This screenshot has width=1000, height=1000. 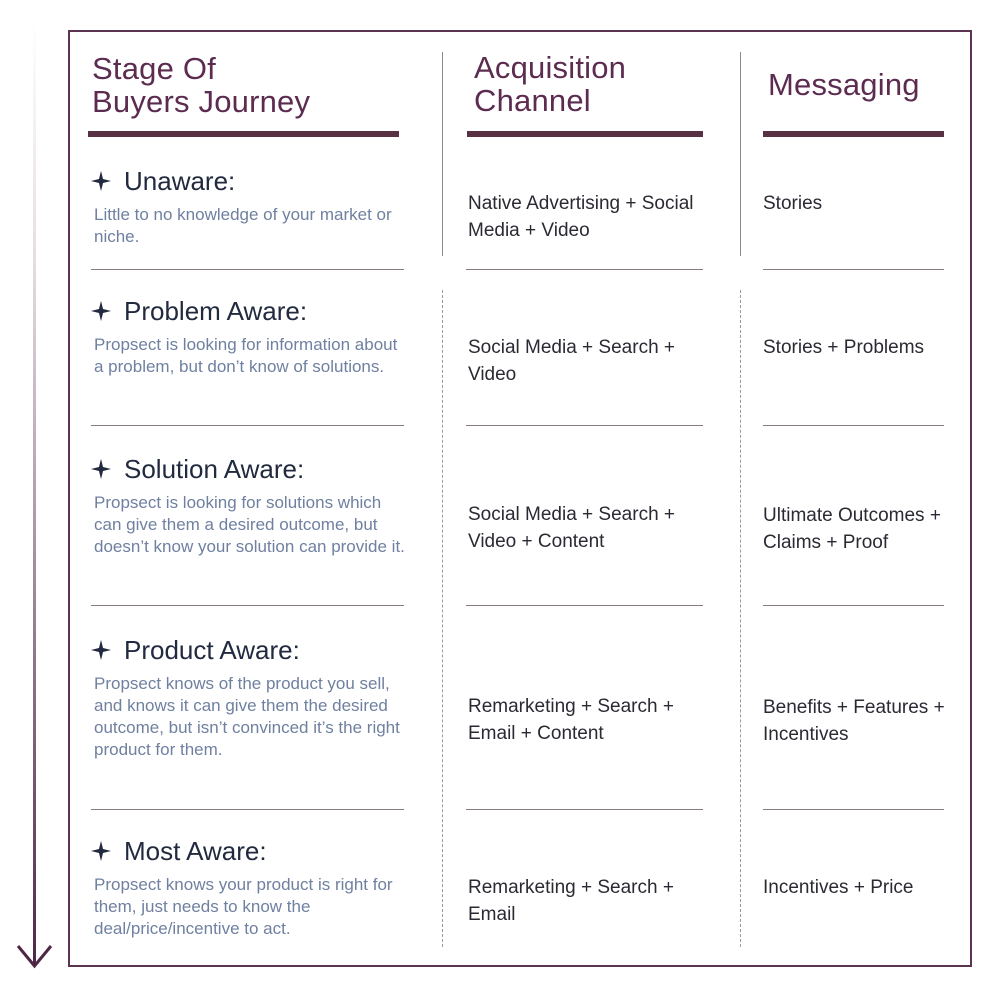 I want to click on messaging-cell: Benefits + Features + Incentives, so click(x=854, y=721).